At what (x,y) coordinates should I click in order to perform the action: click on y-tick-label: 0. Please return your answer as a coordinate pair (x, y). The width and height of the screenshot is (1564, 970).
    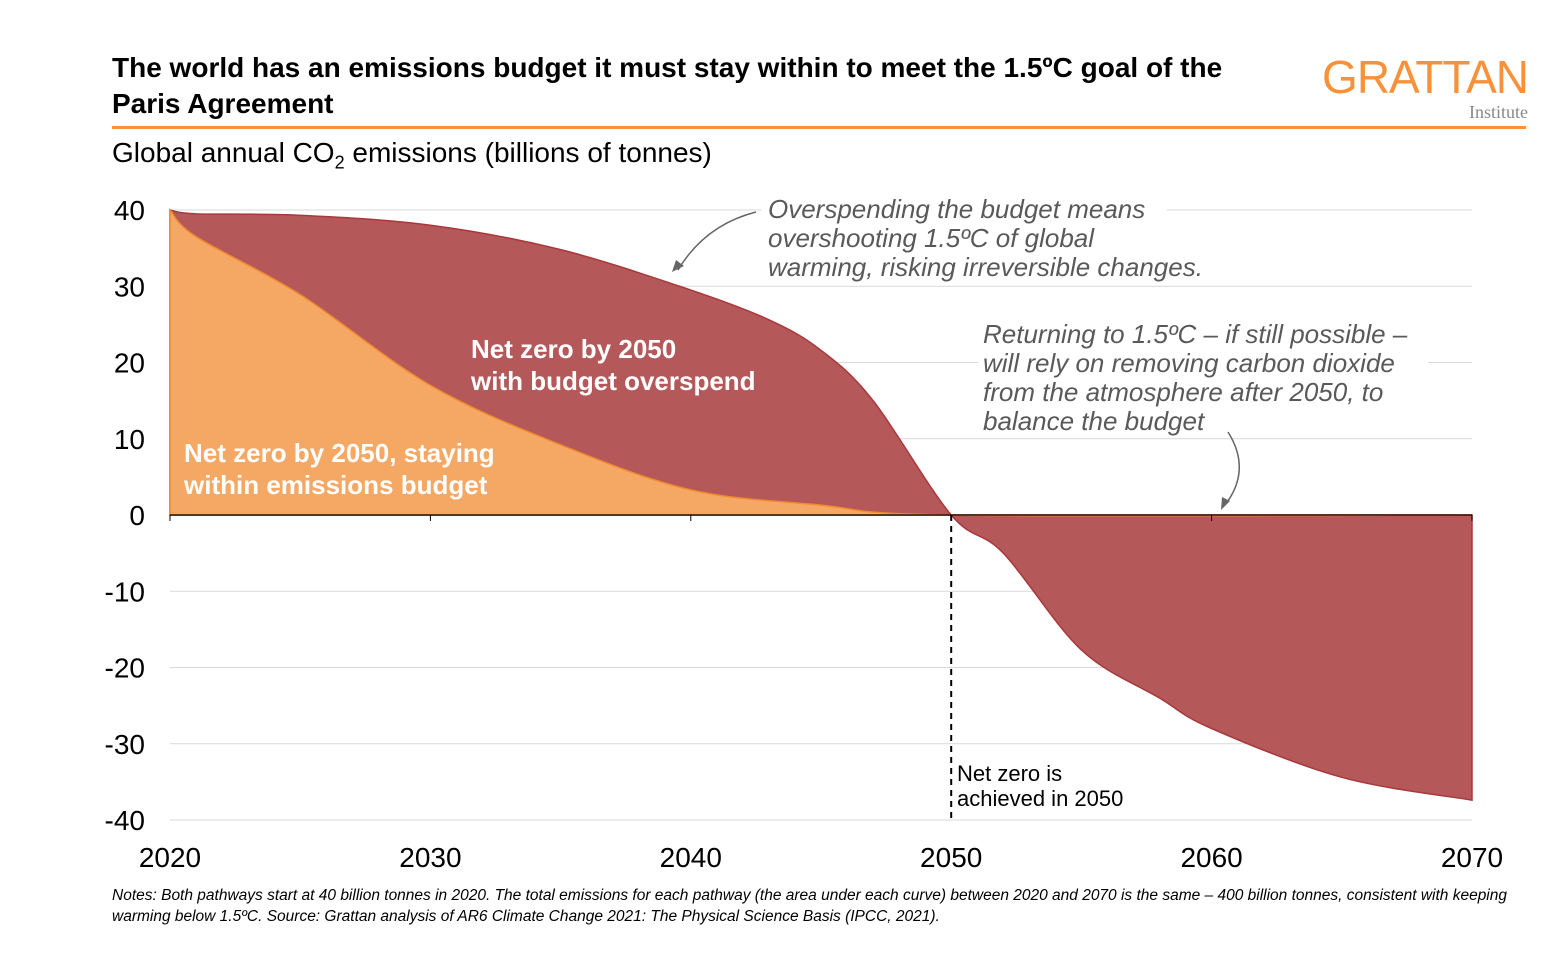
    Looking at the image, I should click on (137, 515).